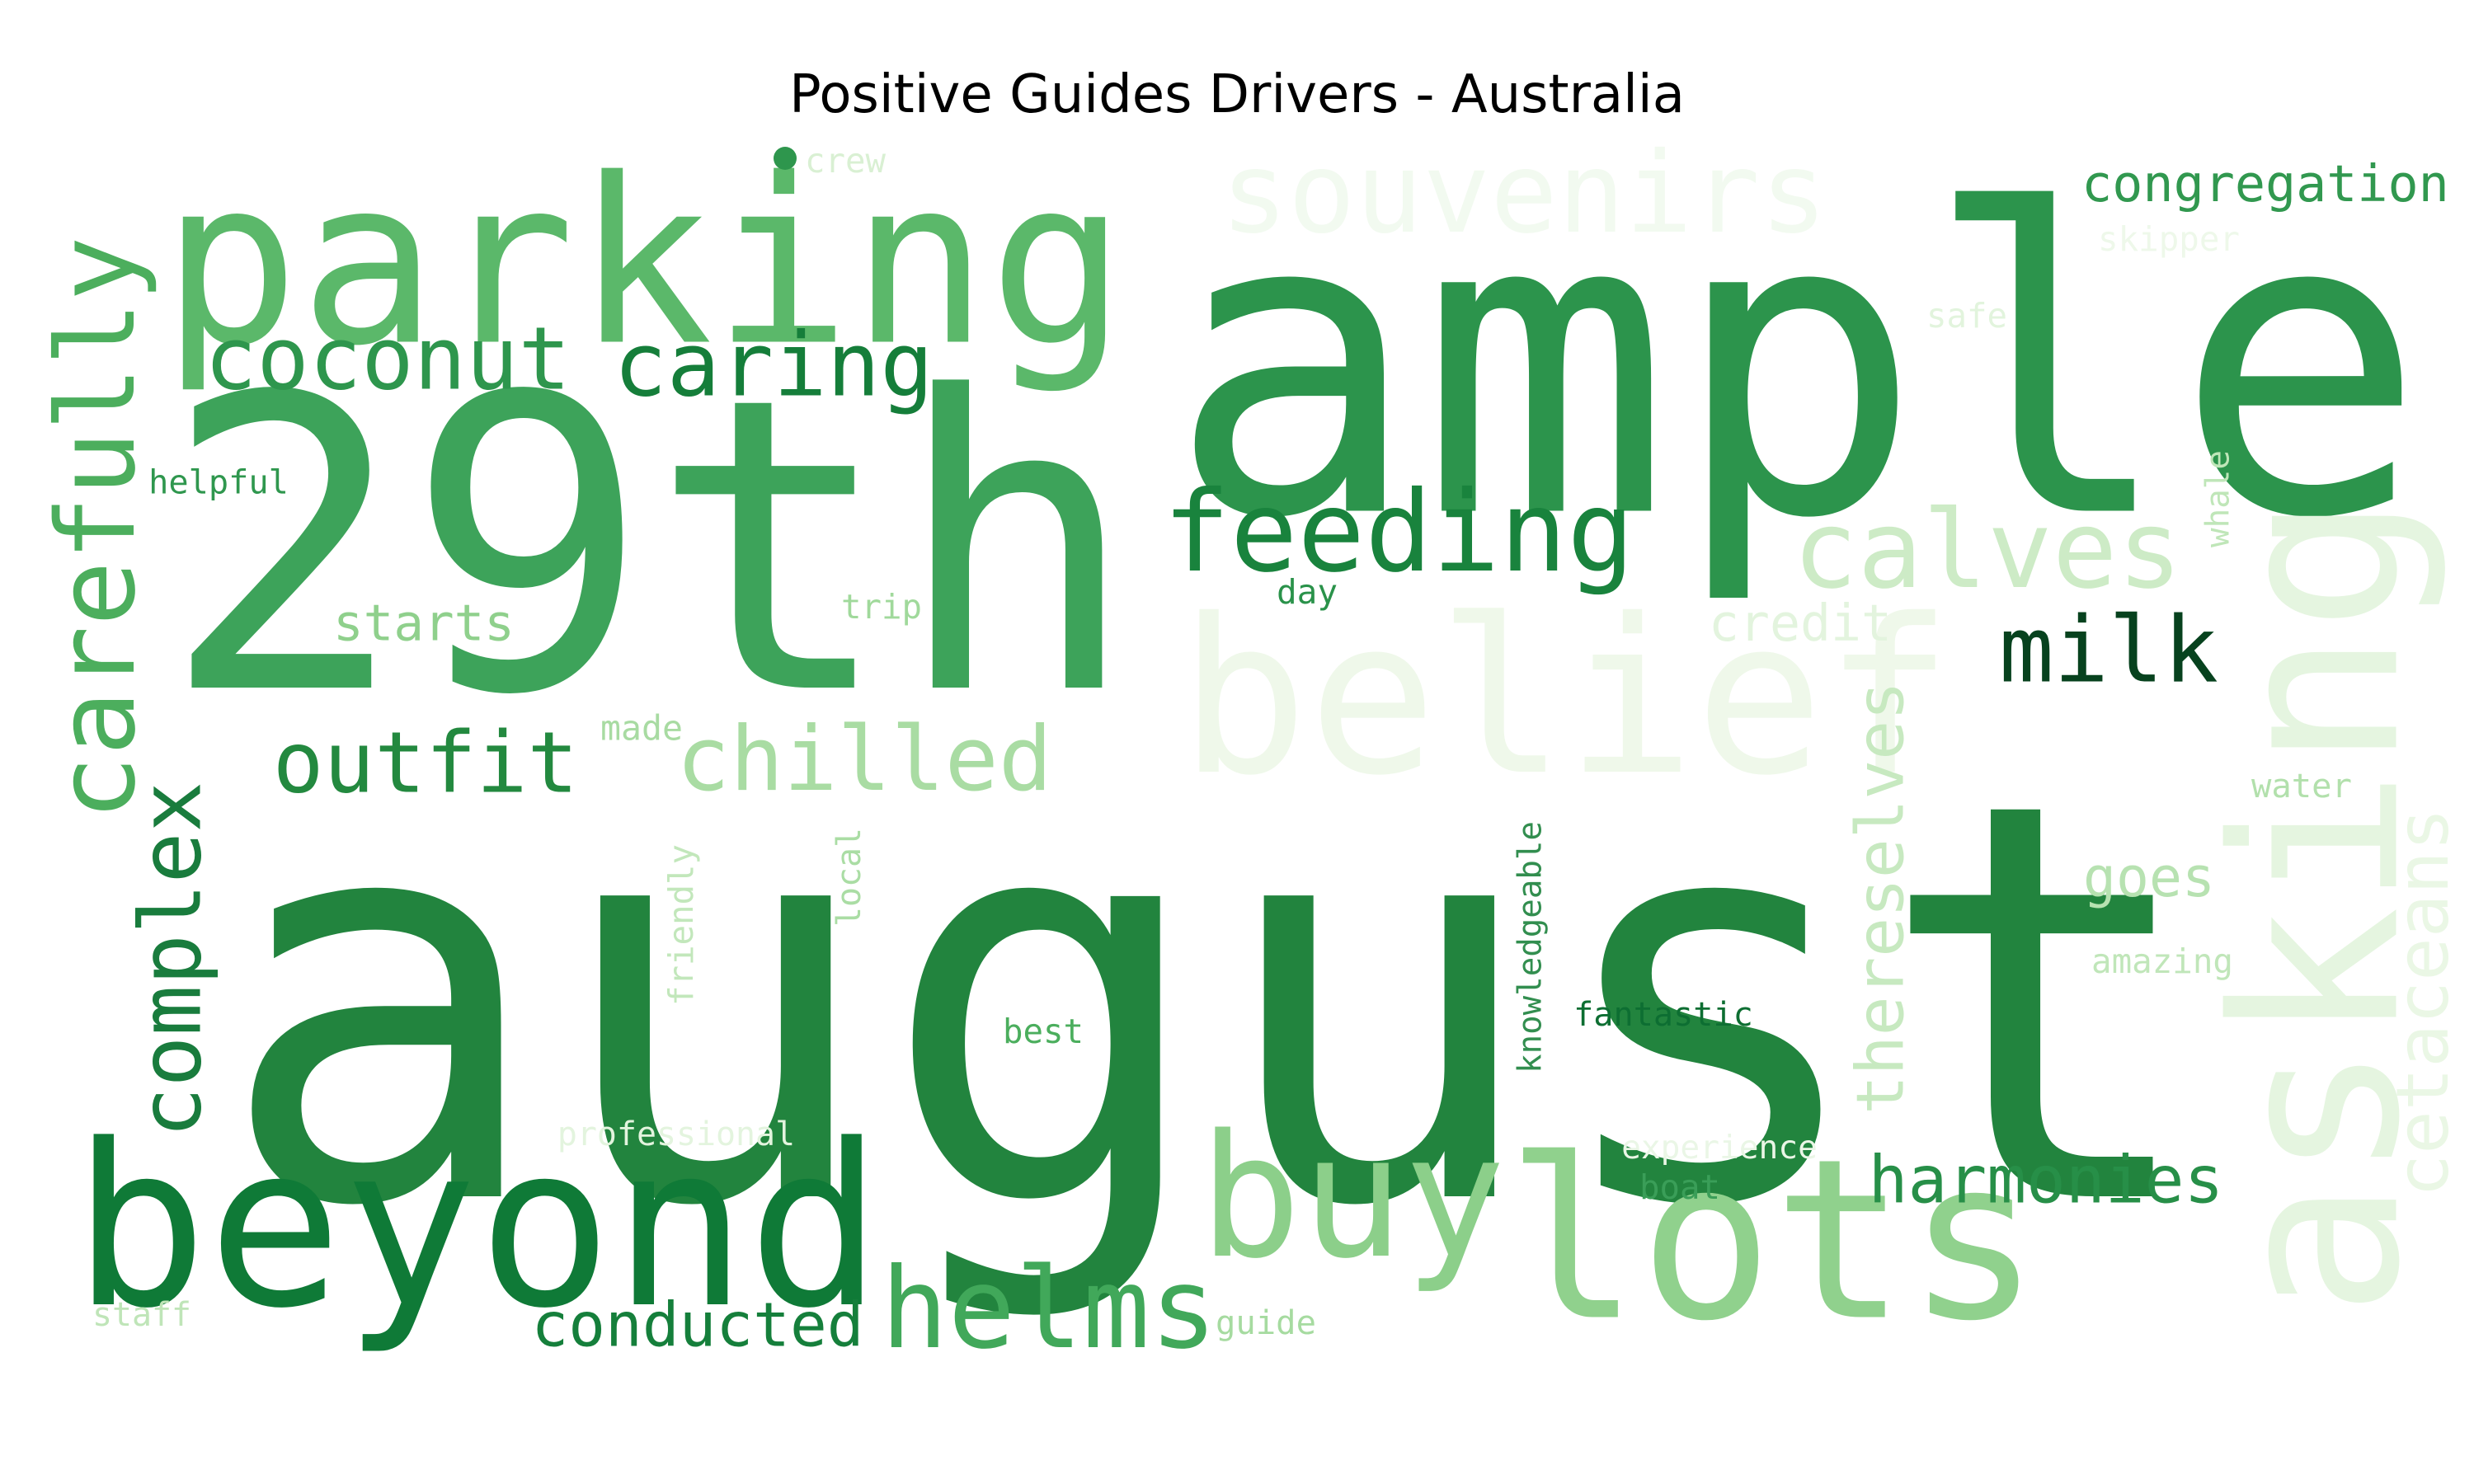  I want to click on word-congregation: congregation, so click(2265, 184).